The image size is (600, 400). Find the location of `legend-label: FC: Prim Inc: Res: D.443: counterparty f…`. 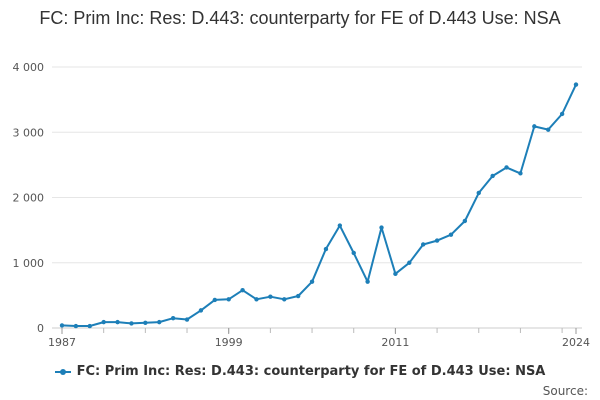

legend-label: FC: Prim Inc: Res: D.443: counterparty f… is located at coordinates (311, 371).